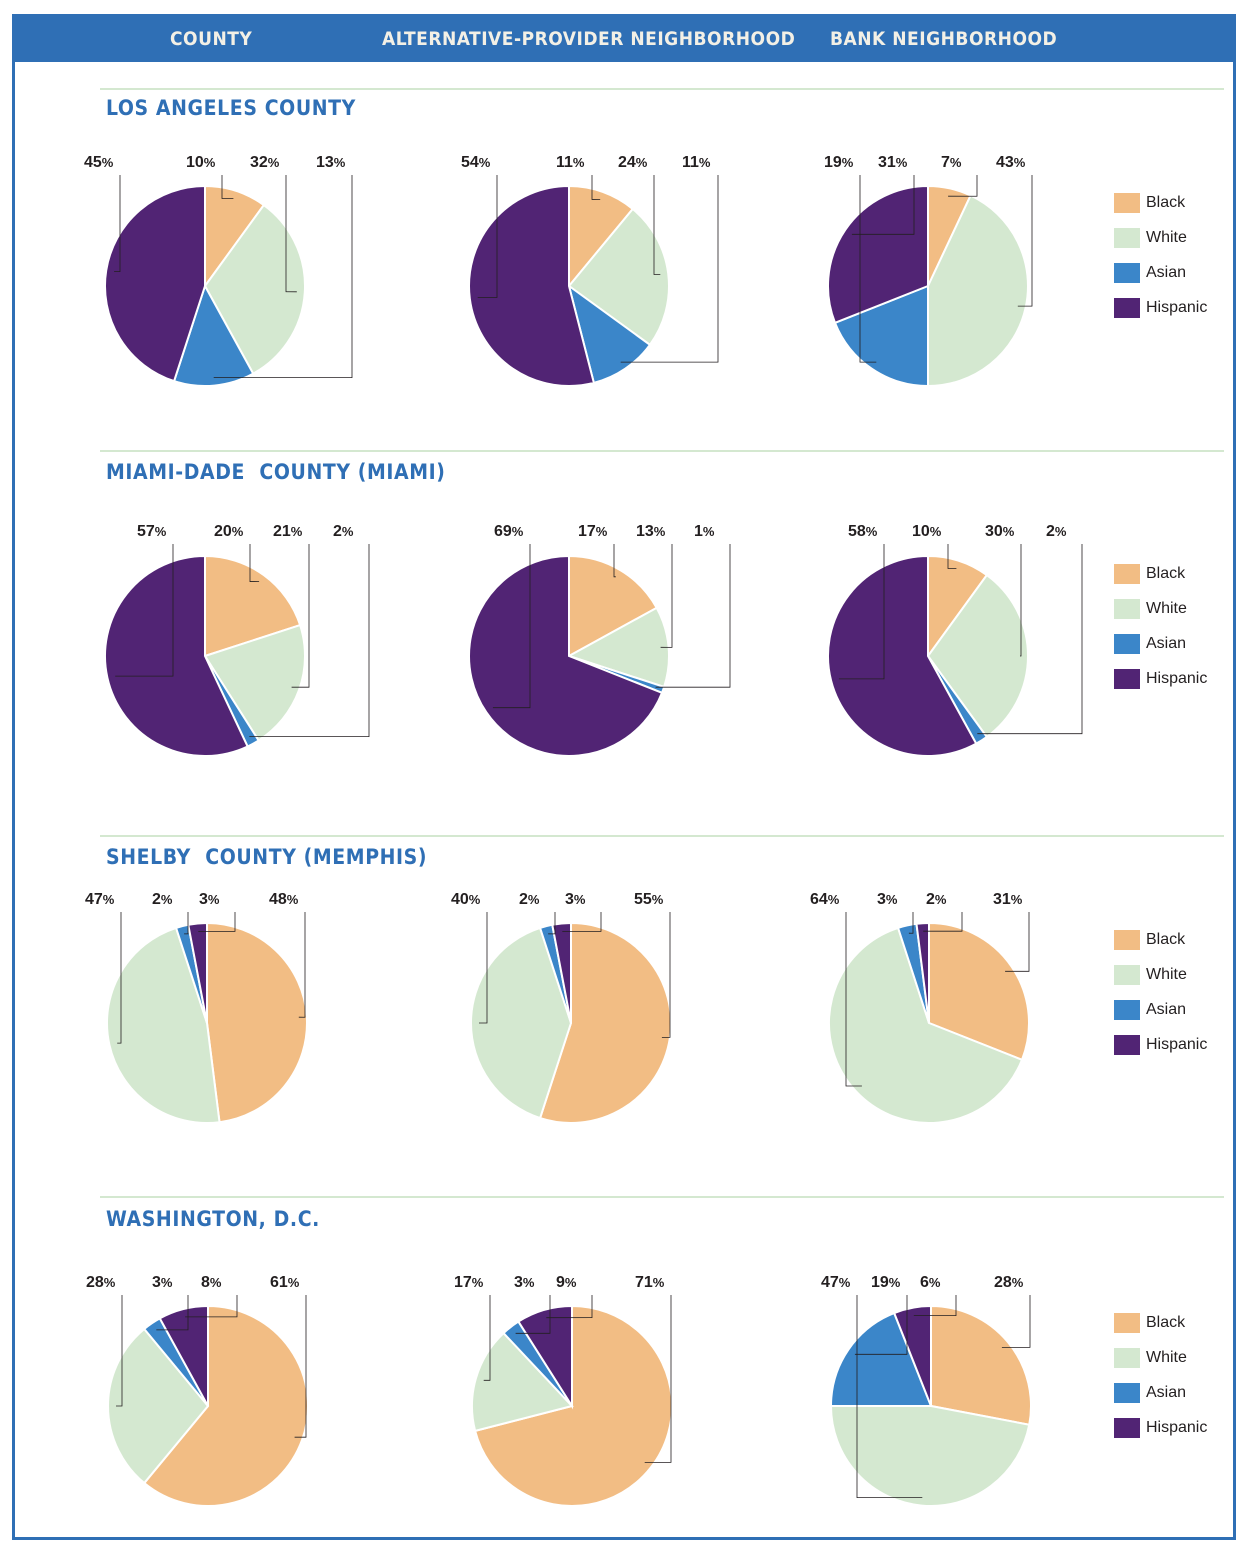  I want to click on column-header-alt-provider: ALTERNATIVE-PROVIDER NEIGHBORHOOD, so click(589, 39).